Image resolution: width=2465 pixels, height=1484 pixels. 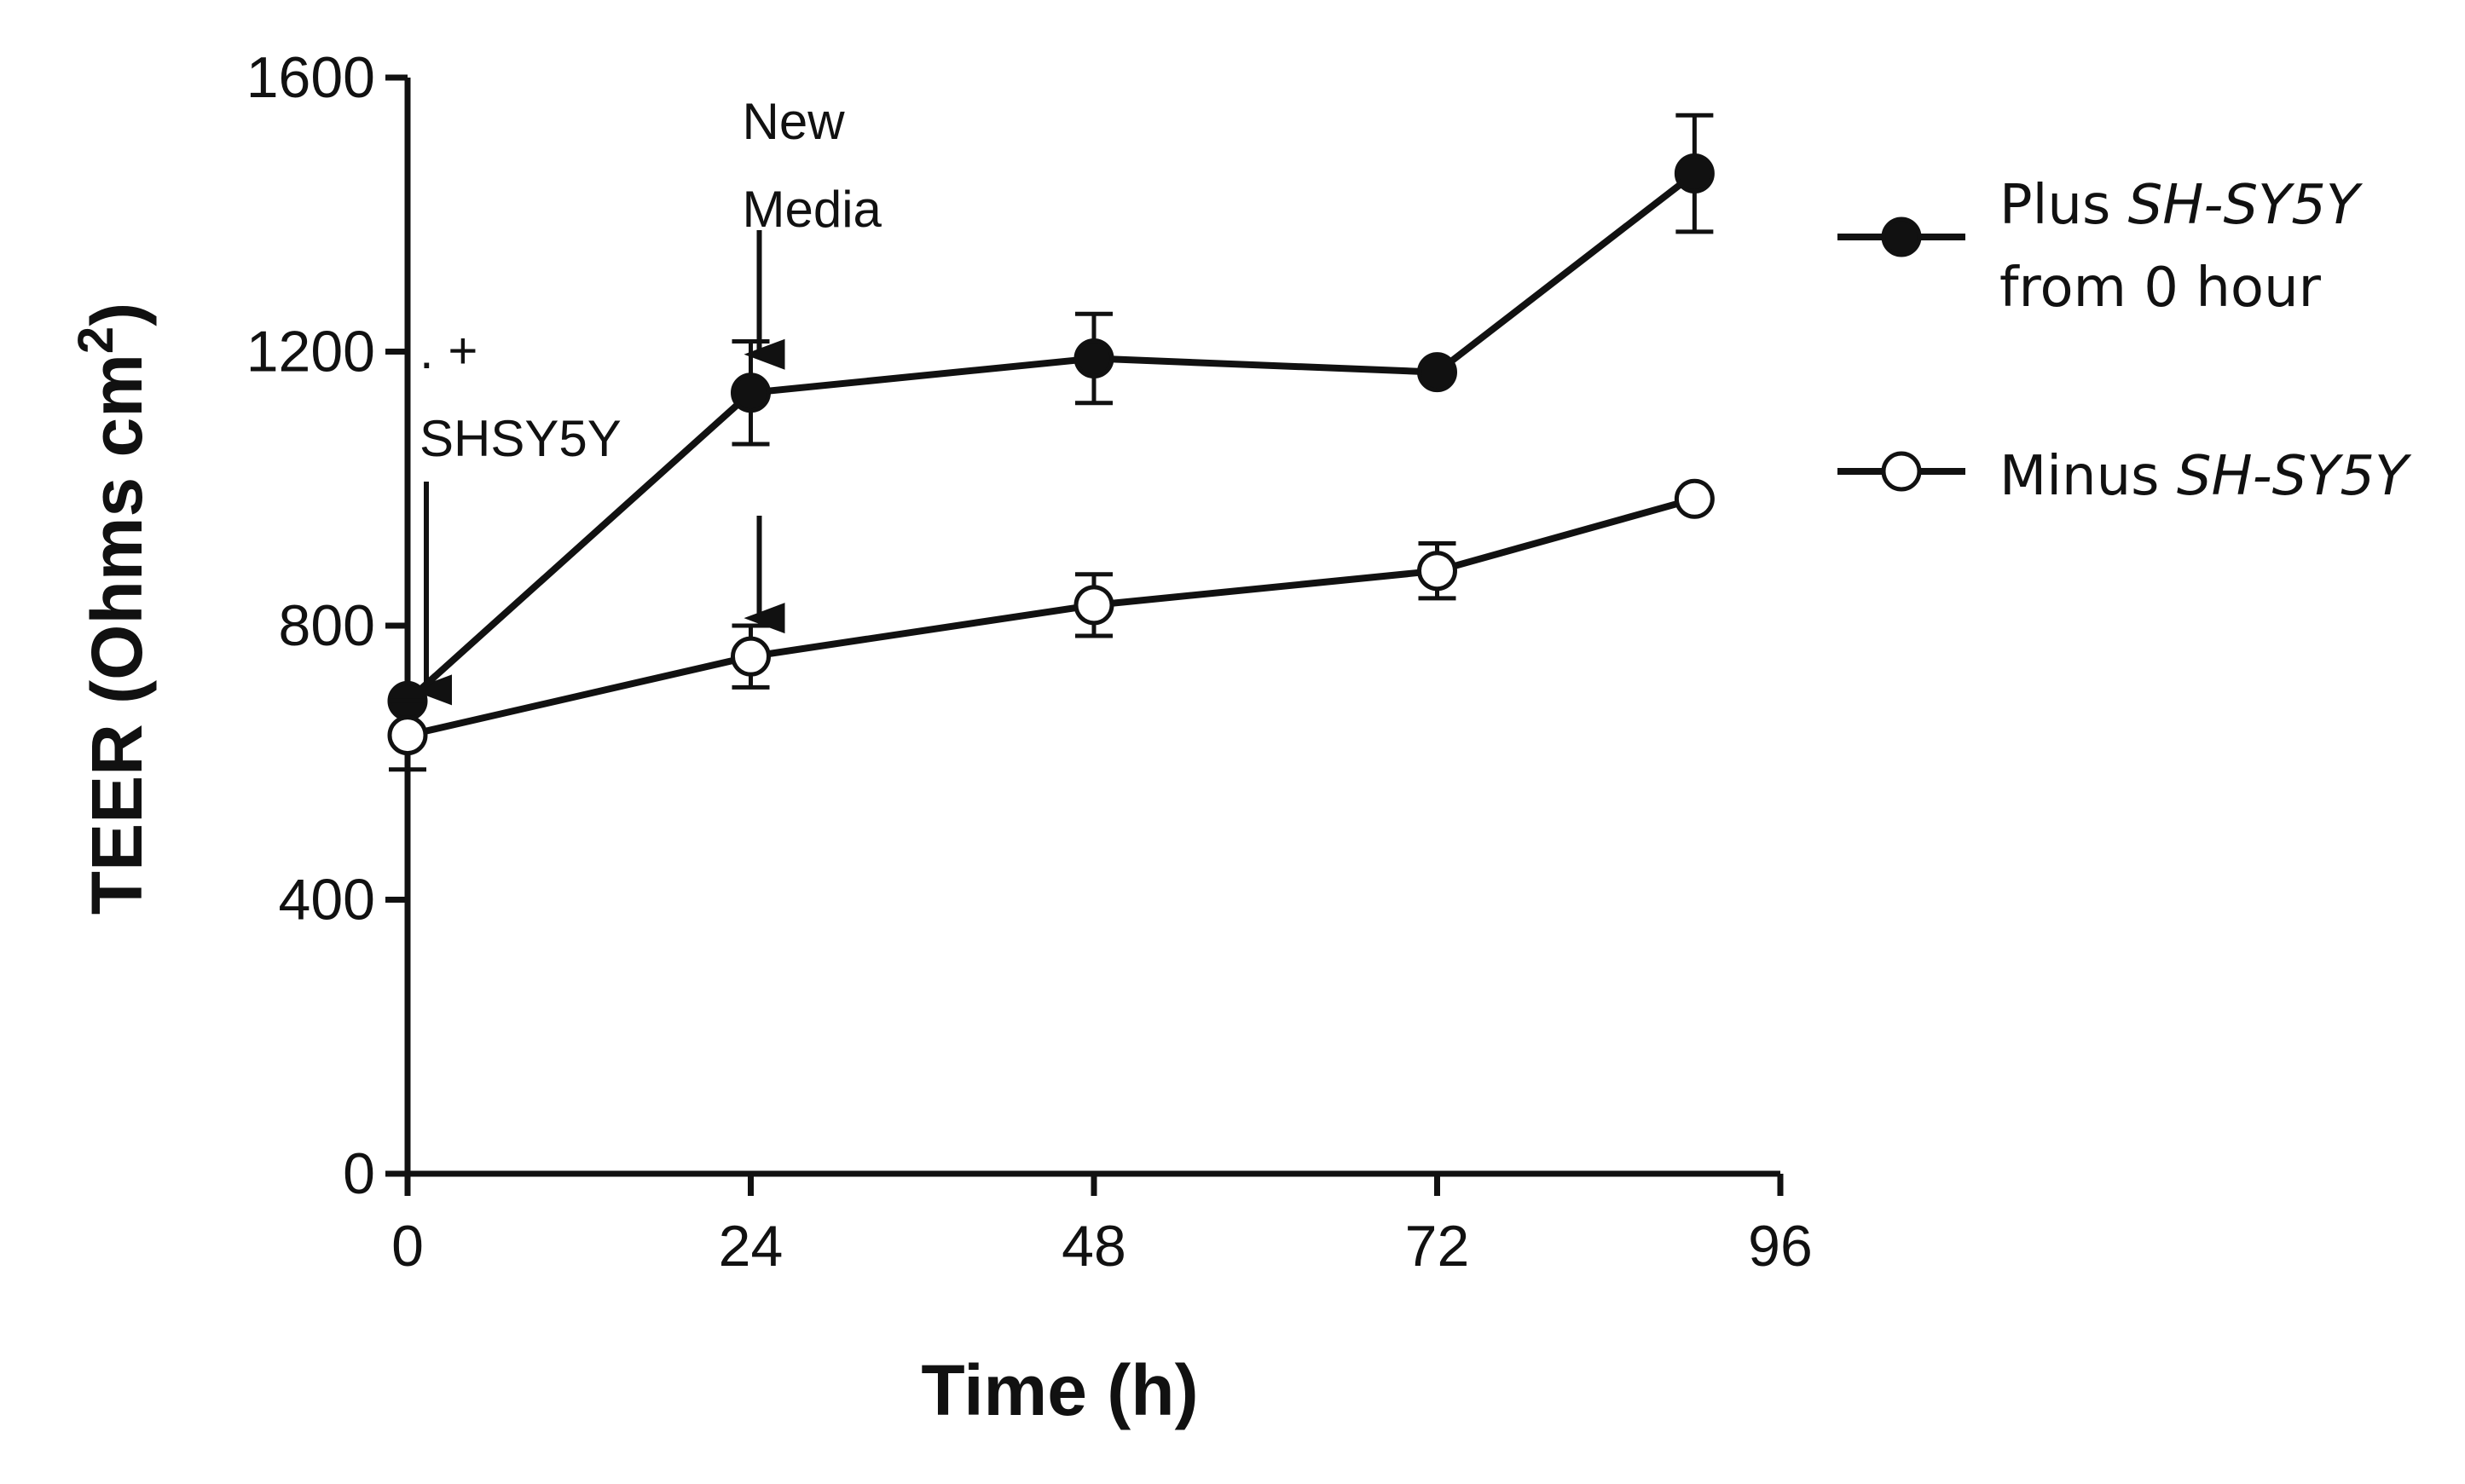 What do you see at coordinates (516, 514) in the screenshot?
I see `annotation-add-shsy5y: . + SHSY5Y` at bounding box center [516, 514].